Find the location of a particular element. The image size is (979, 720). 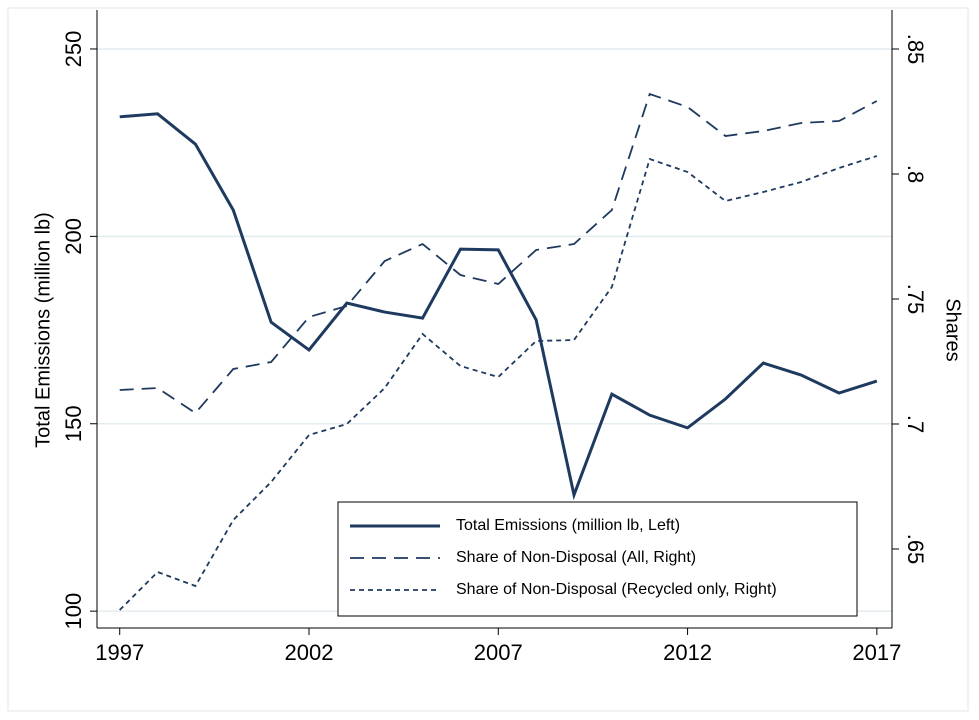

legend-box is located at coordinates (597, 559).